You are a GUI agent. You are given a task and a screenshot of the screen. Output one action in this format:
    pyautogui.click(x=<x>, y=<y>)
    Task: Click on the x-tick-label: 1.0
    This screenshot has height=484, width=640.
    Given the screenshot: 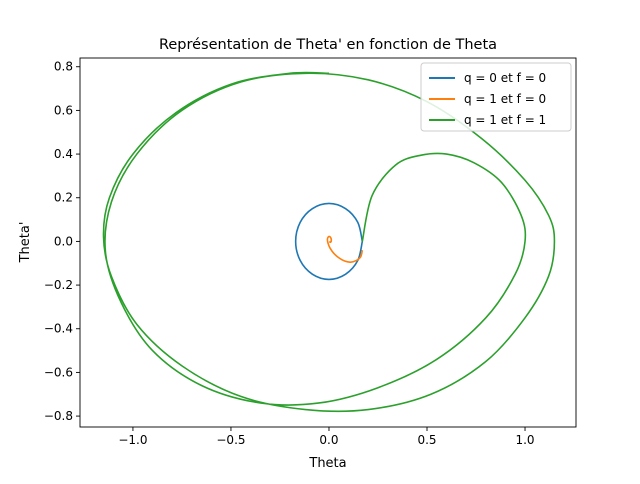 What is the action you would take?
    pyautogui.click(x=524, y=440)
    